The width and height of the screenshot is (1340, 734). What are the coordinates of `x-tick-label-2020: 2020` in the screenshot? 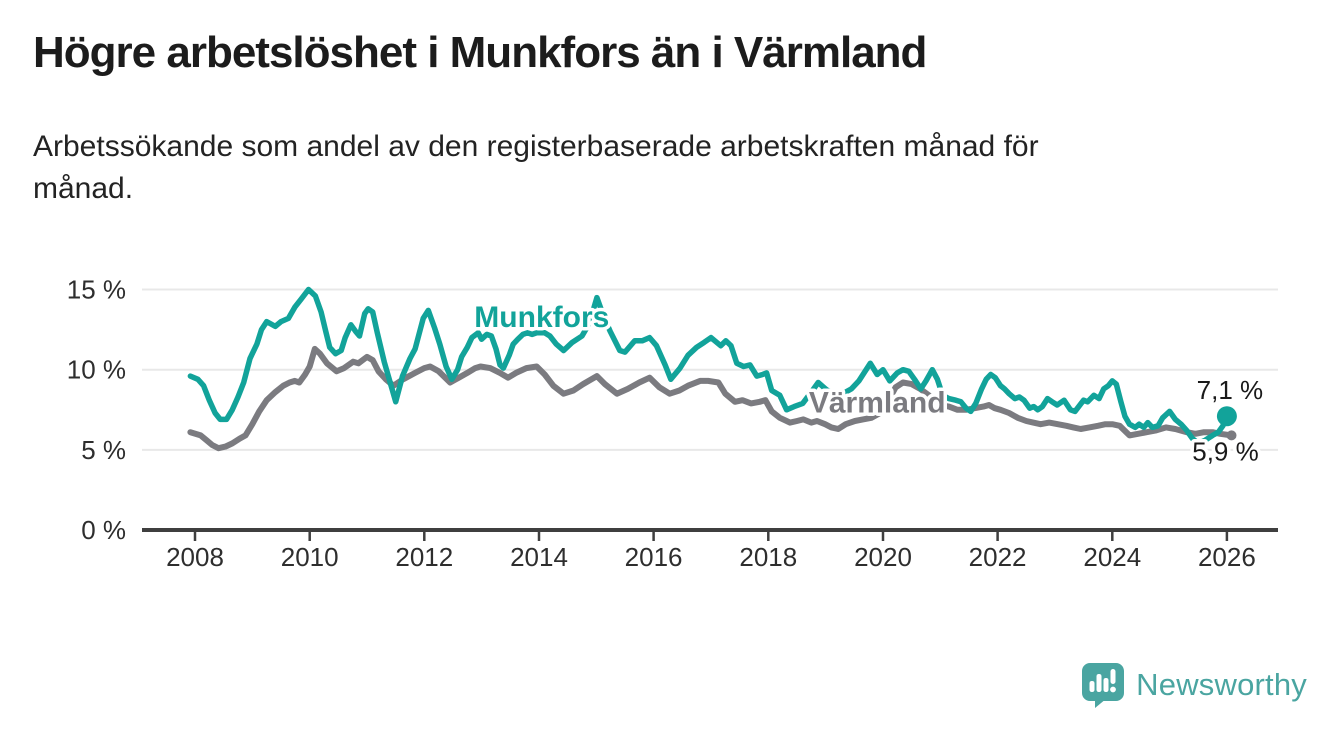 It's located at (883, 557).